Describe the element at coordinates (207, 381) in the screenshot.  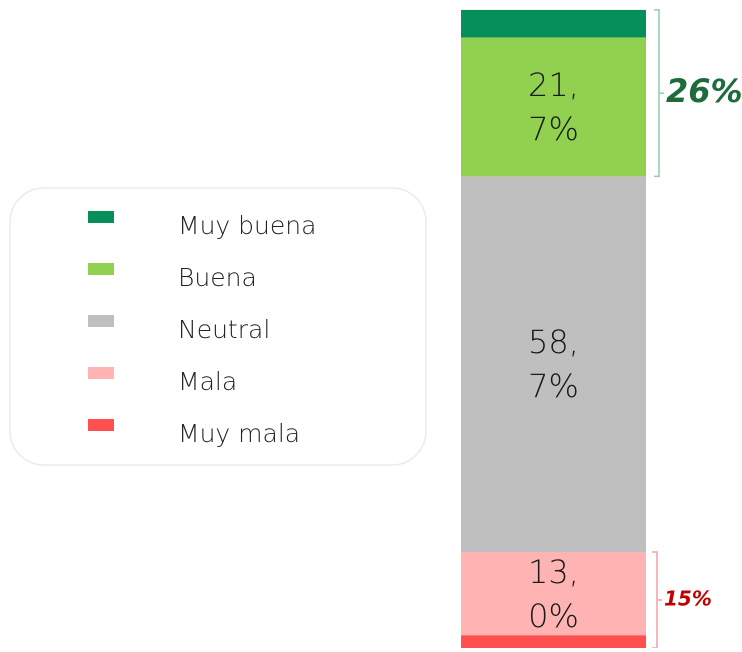
I see `legend-label: Mala` at that location.